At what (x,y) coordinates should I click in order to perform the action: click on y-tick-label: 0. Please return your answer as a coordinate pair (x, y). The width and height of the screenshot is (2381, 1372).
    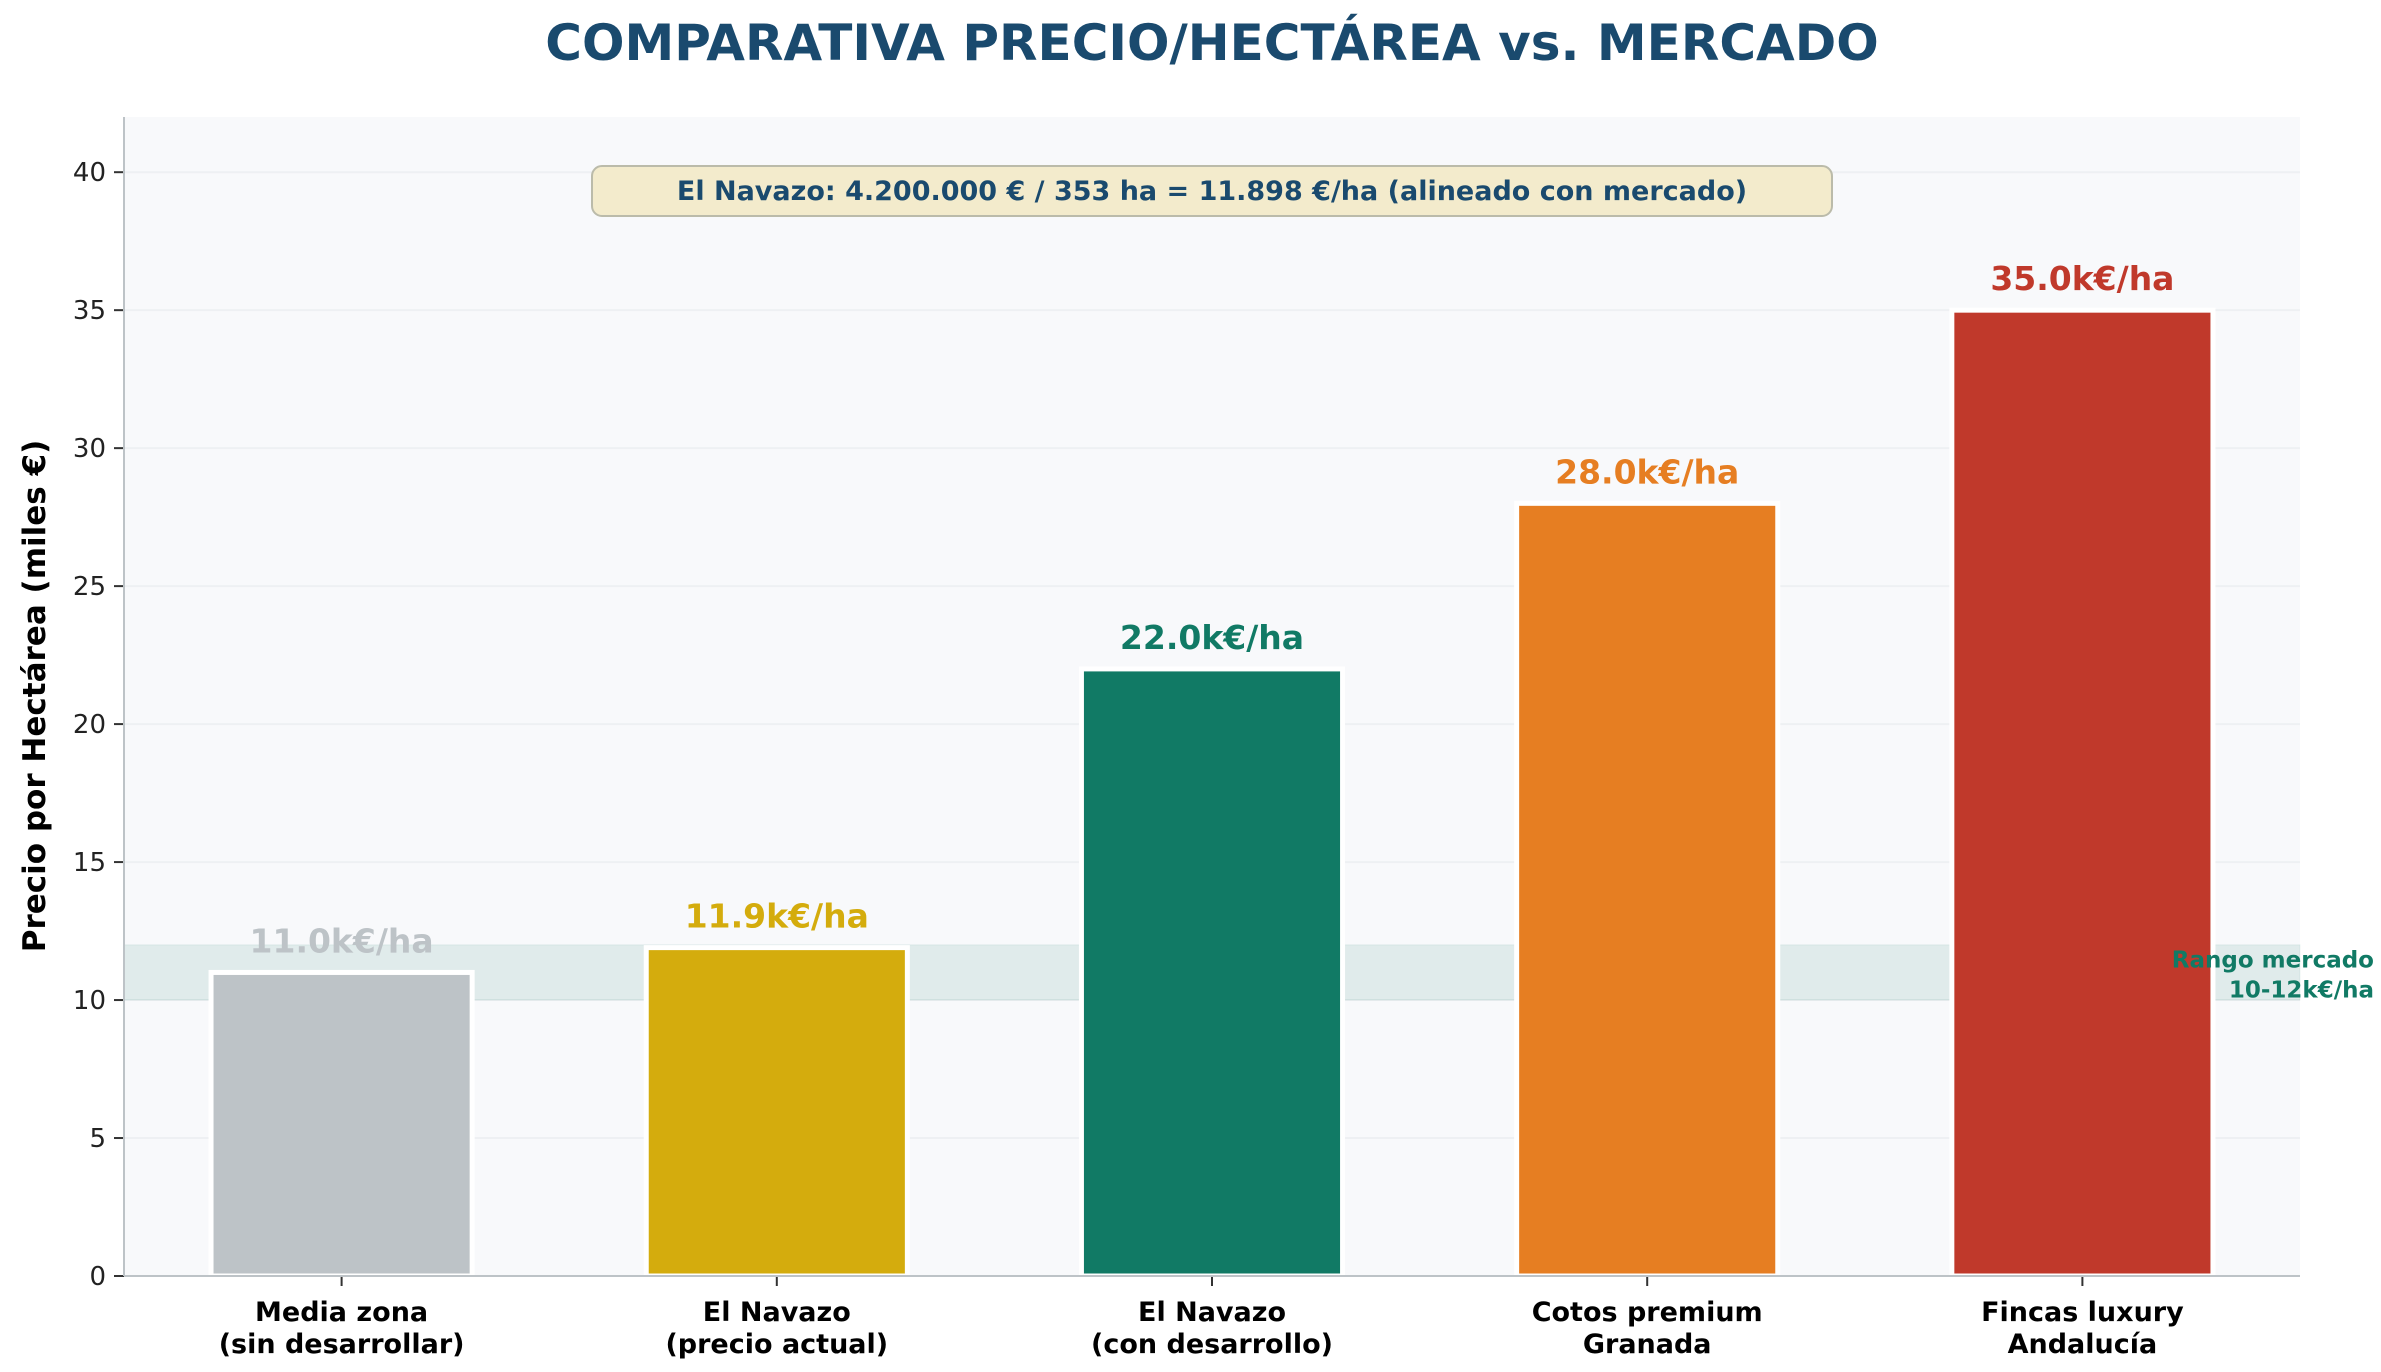
    Looking at the image, I should click on (97, 1277).